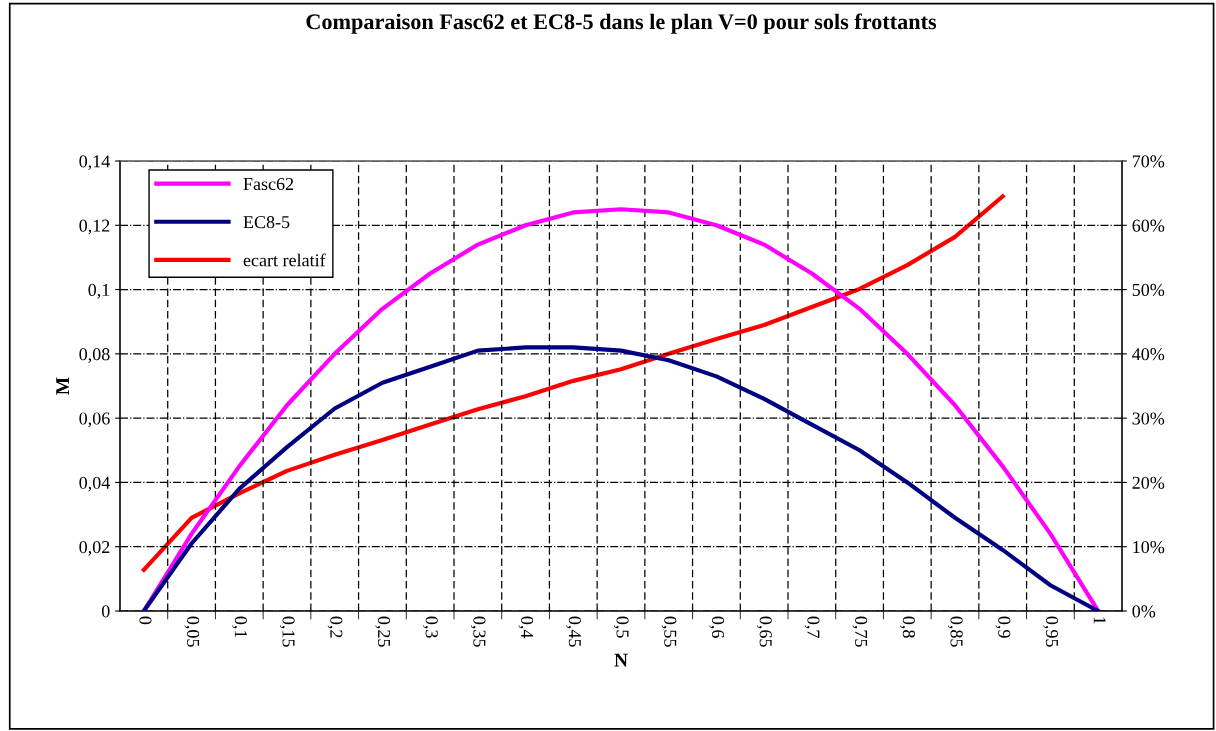 The width and height of the screenshot is (1216, 731). Describe the element at coordinates (335, 627) in the screenshot. I see `x-tick-label: 0,2` at that location.